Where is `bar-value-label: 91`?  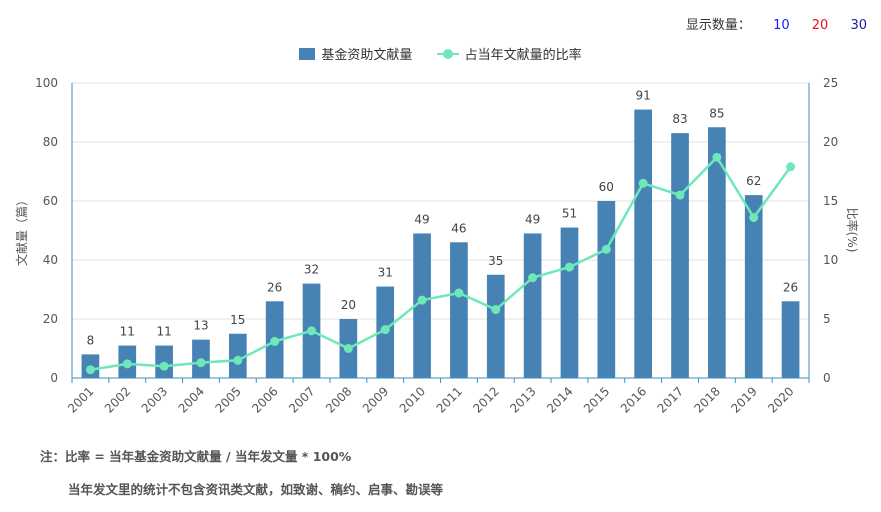 bar-value-label: 91 is located at coordinates (643, 96).